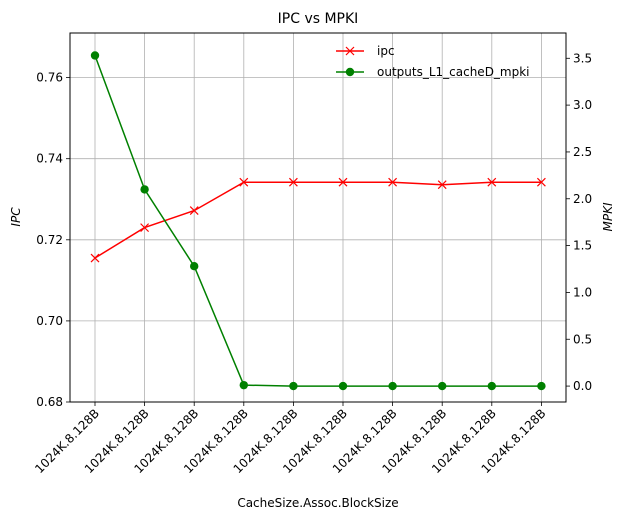 The height and width of the screenshot is (520, 627). What do you see at coordinates (582, 58) in the screenshot?
I see `y-tick-label-right: 3.5` at bounding box center [582, 58].